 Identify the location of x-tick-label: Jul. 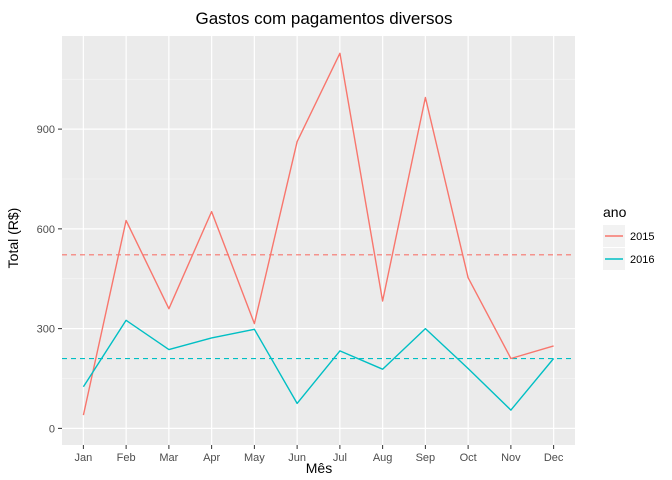
(340, 458).